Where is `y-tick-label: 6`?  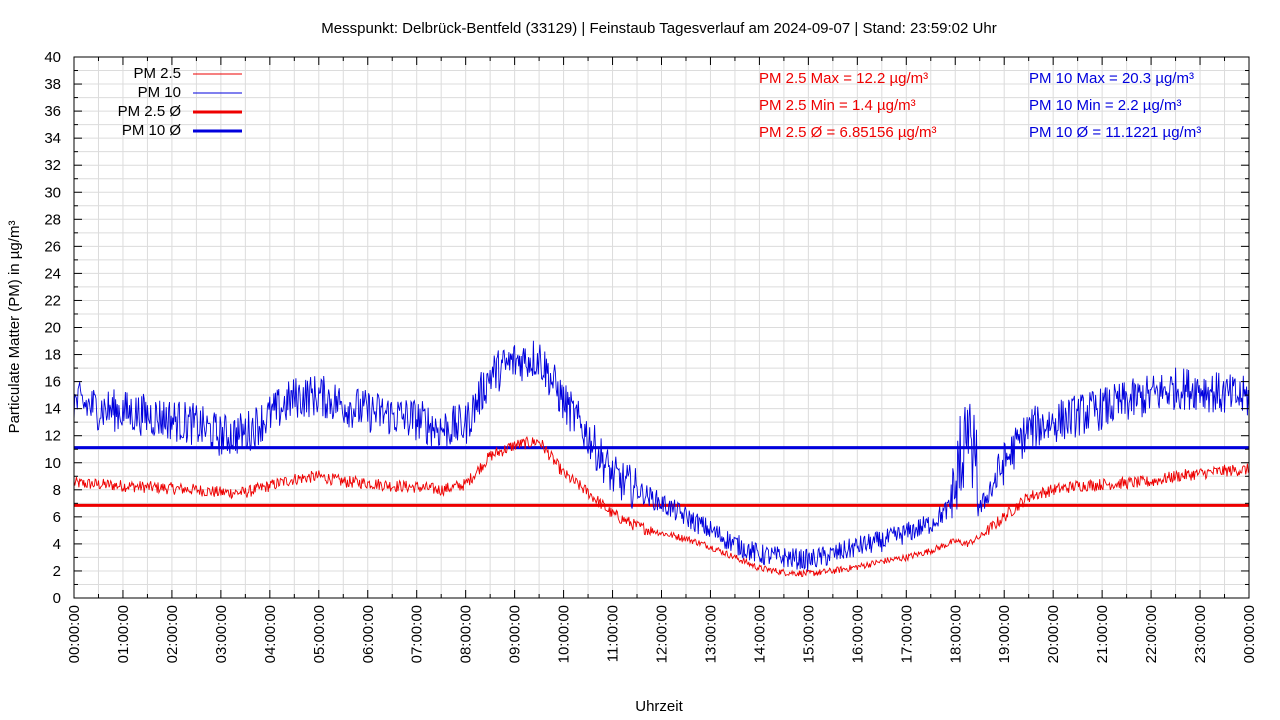 y-tick-label: 6 is located at coordinates (57, 517).